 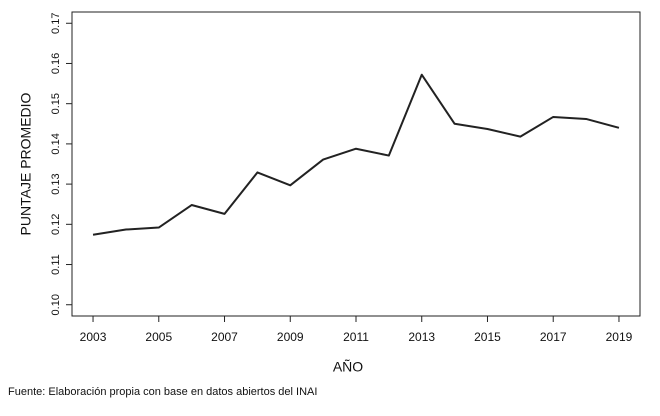 What do you see at coordinates (487, 337) in the screenshot?
I see `x-tick-label: 2015` at bounding box center [487, 337].